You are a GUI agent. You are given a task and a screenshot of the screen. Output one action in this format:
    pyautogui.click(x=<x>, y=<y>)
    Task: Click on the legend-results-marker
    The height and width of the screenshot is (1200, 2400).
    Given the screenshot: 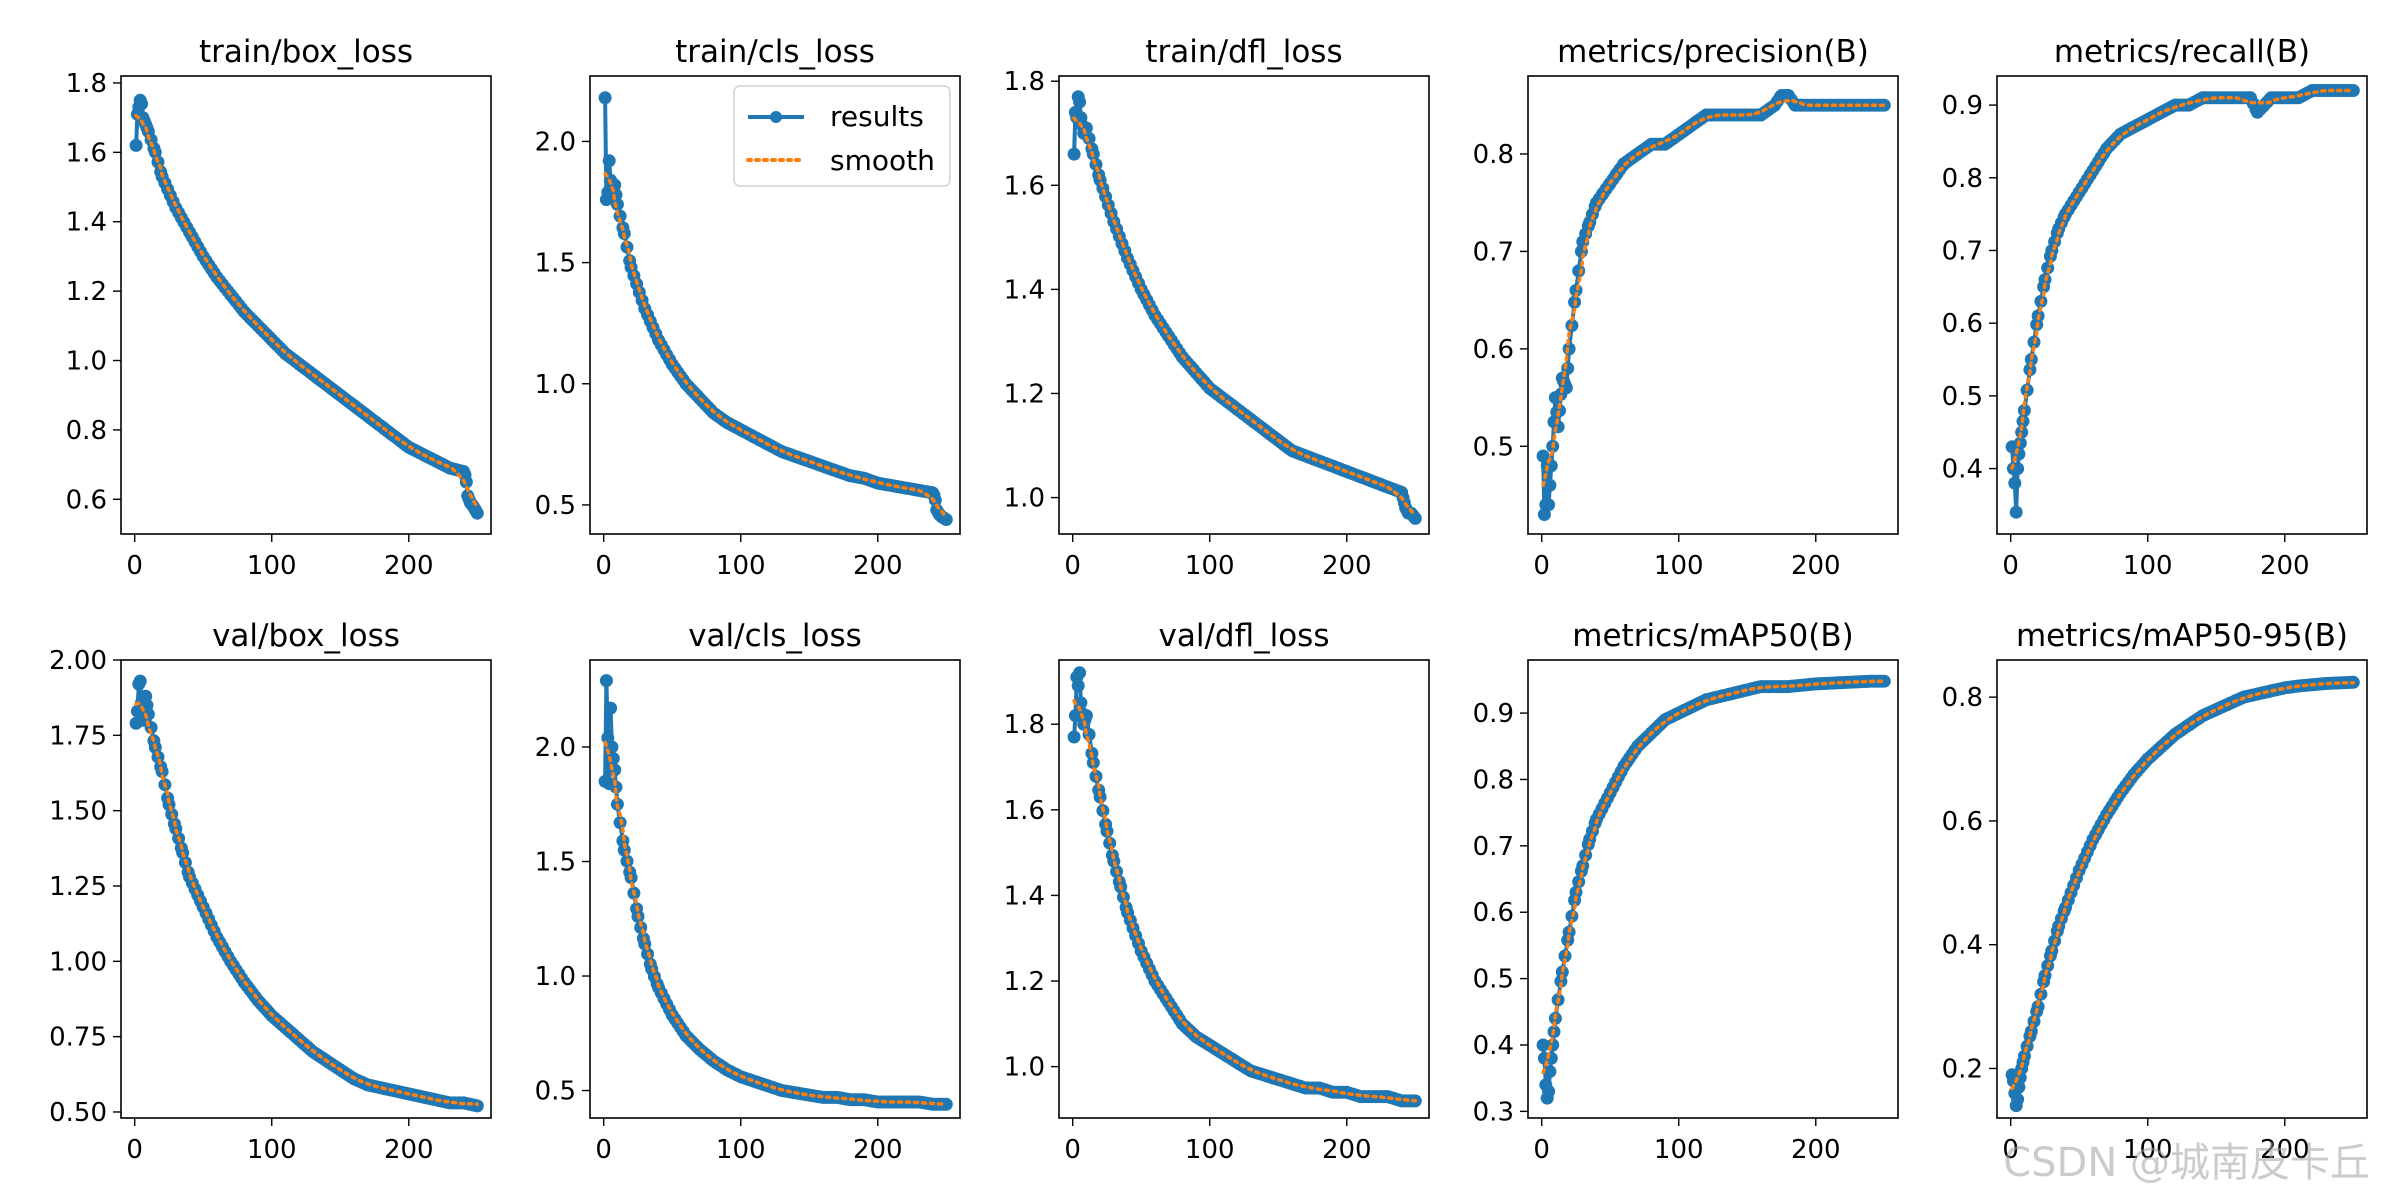 What is the action you would take?
    pyautogui.click(x=776, y=117)
    